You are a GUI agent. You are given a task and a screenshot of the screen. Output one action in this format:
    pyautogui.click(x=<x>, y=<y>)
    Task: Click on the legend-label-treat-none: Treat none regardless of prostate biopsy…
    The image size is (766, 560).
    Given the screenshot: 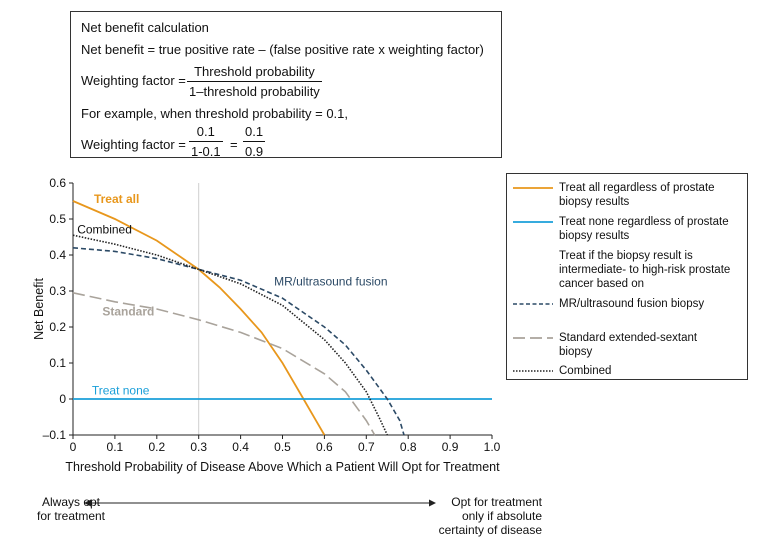 What is the action you would take?
    pyautogui.click(x=644, y=229)
    